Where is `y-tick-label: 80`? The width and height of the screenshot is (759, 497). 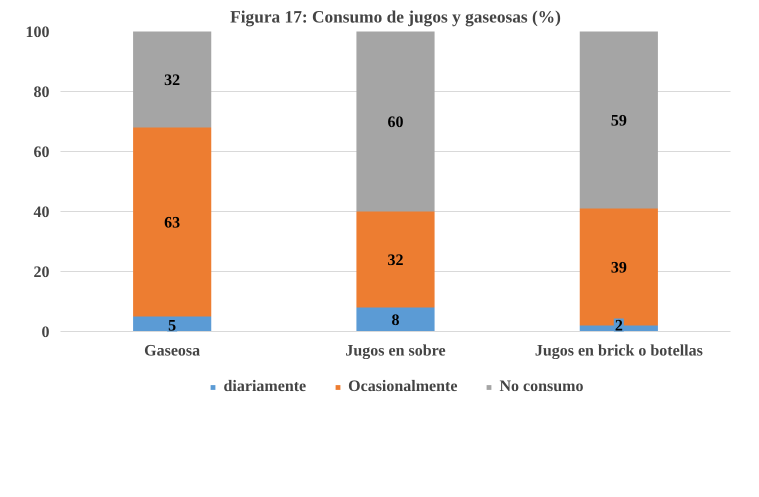
y-tick-label: 80 is located at coordinates (42, 92).